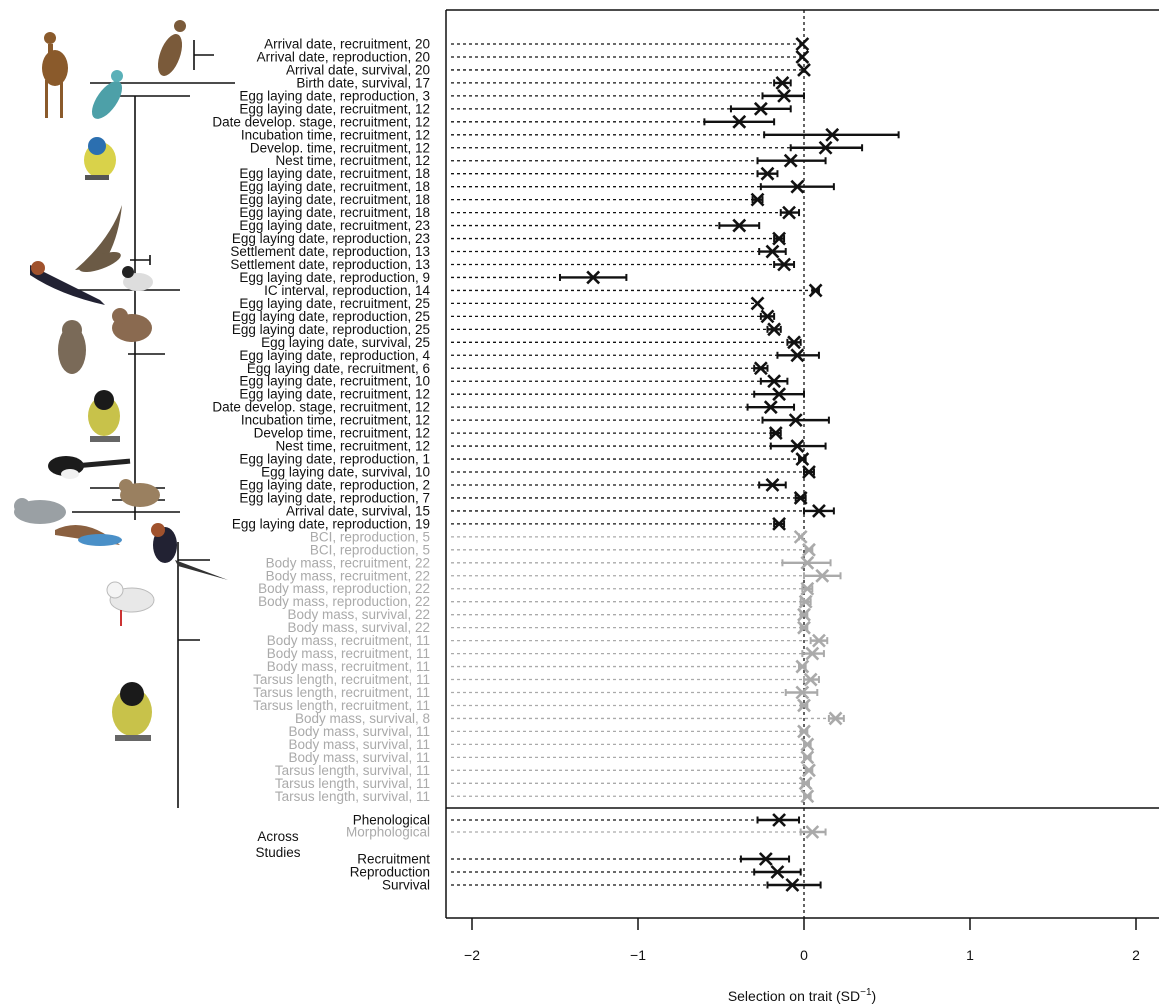 The image size is (1159, 1006). Describe the element at coordinates (559, 536) in the screenshot. I see `row-38: BCI, reproduction, 5` at that location.